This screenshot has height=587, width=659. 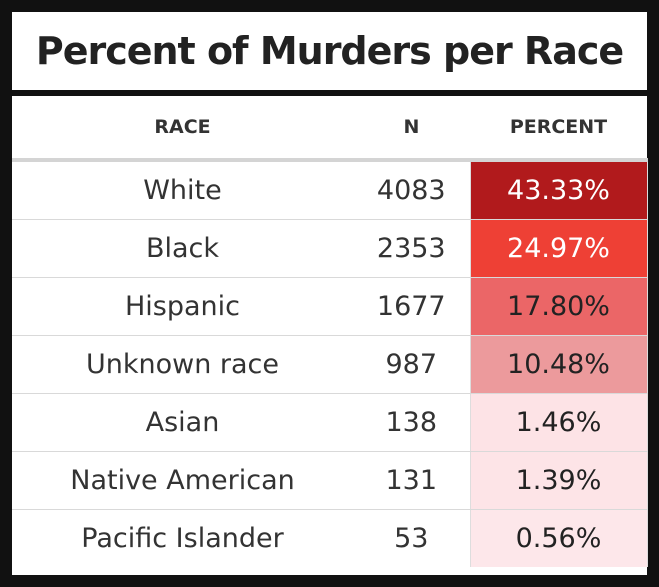 I want to click on percent-cell: 17.80%, so click(x=558, y=306).